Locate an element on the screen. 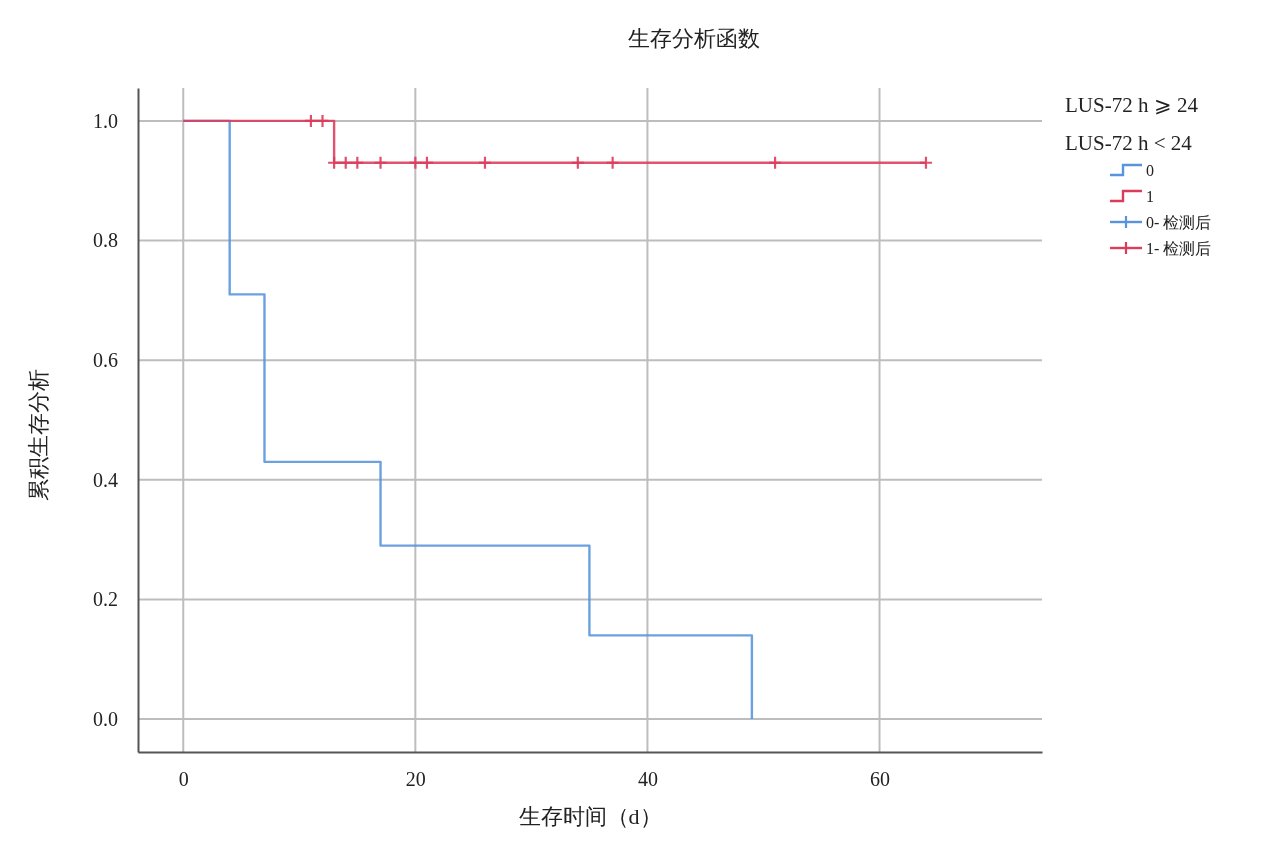 The height and width of the screenshot is (852, 1262). y-axis-title: 累积生存分析 is located at coordinates (38, 435).